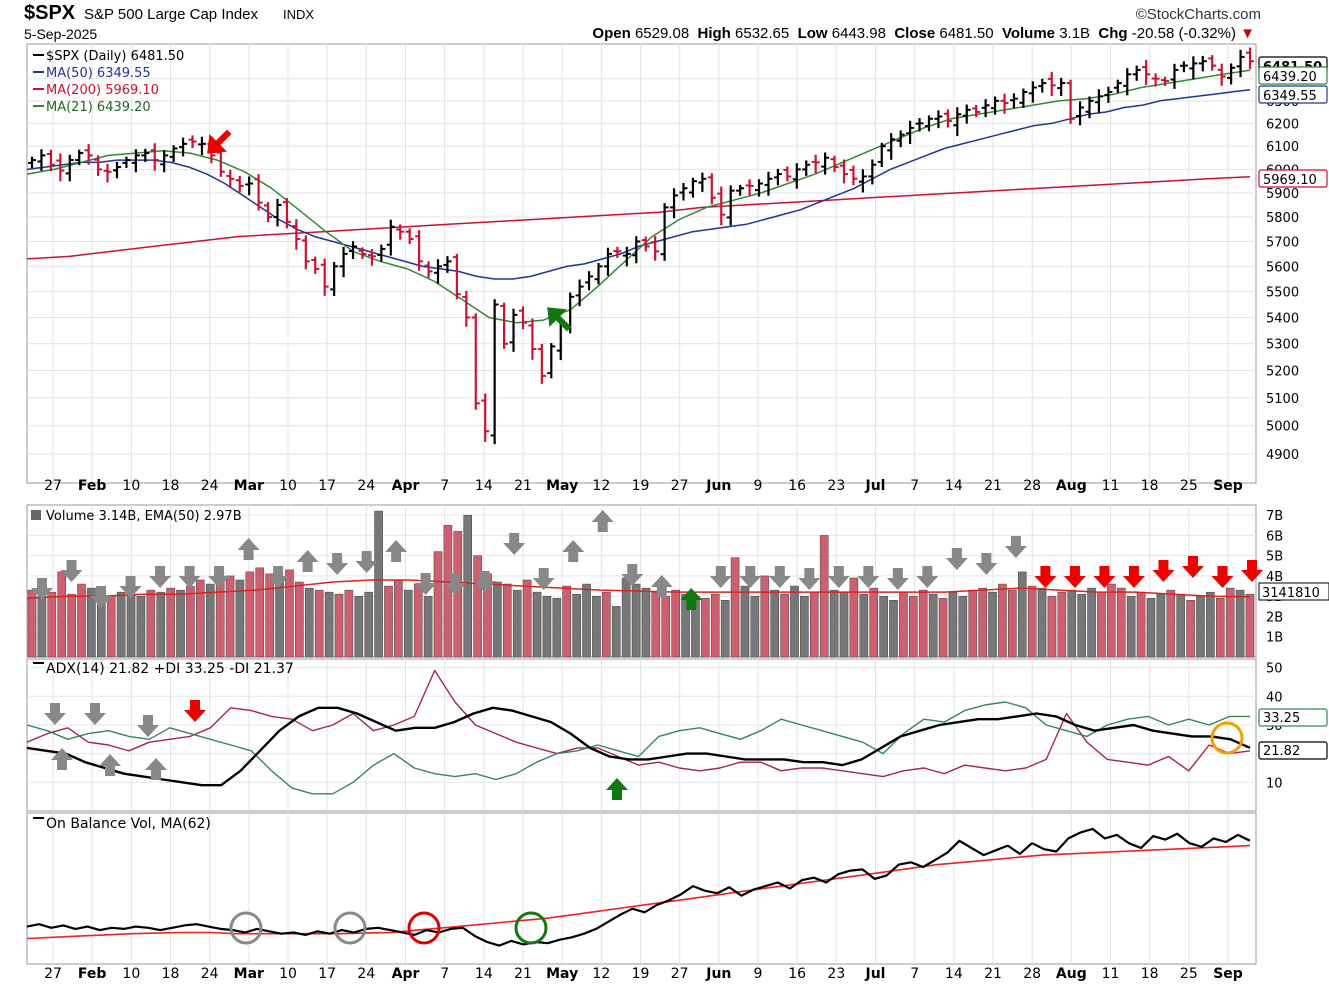 The image size is (1329, 990). Describe the element at coordinates (718, 974) in the screenshot. I see `x-axis-label: Jun` at that location.